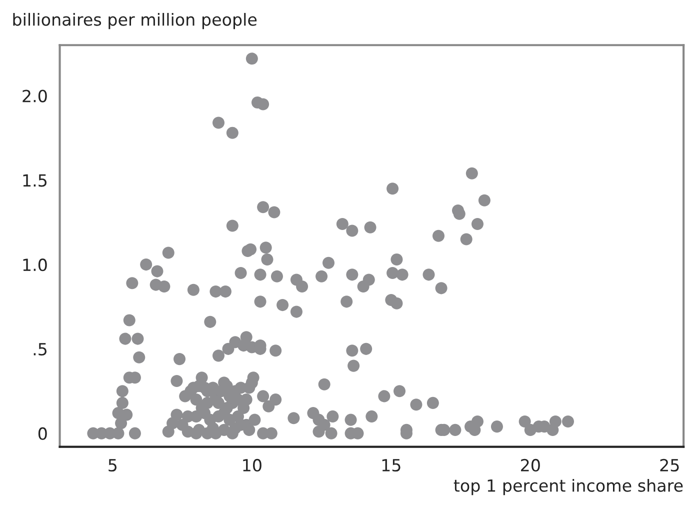 This screenshot has width=687, height=513. Describe the element at coordinates (252, 465) in the screenshot. I see `x-tick-label: 10` at that location.